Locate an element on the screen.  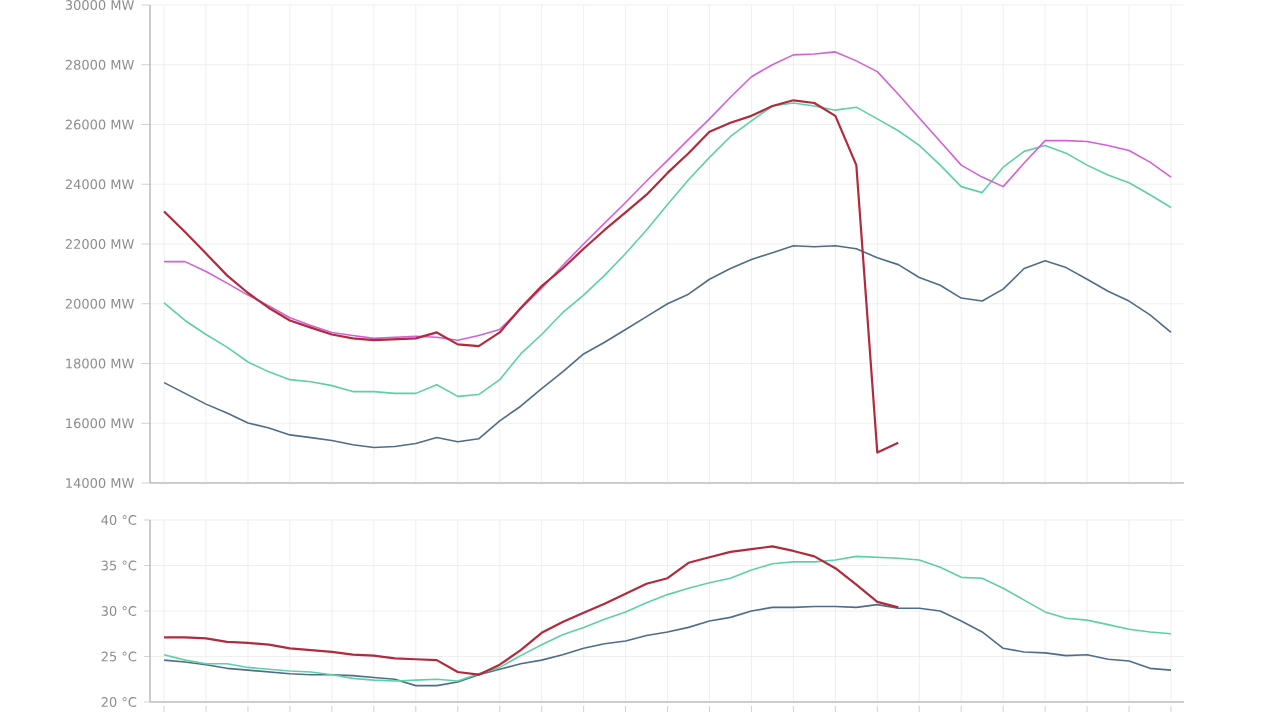
y-tick-label: 20000 MW is located at coordinates (99, 303).